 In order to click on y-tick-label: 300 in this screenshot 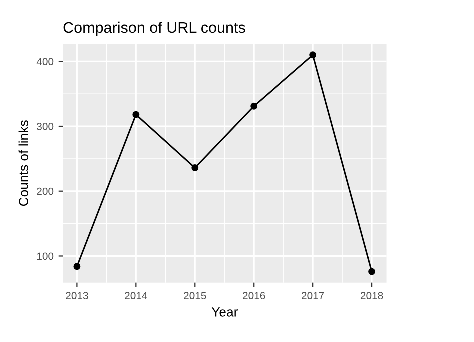, I will do `click(45, 126)`.